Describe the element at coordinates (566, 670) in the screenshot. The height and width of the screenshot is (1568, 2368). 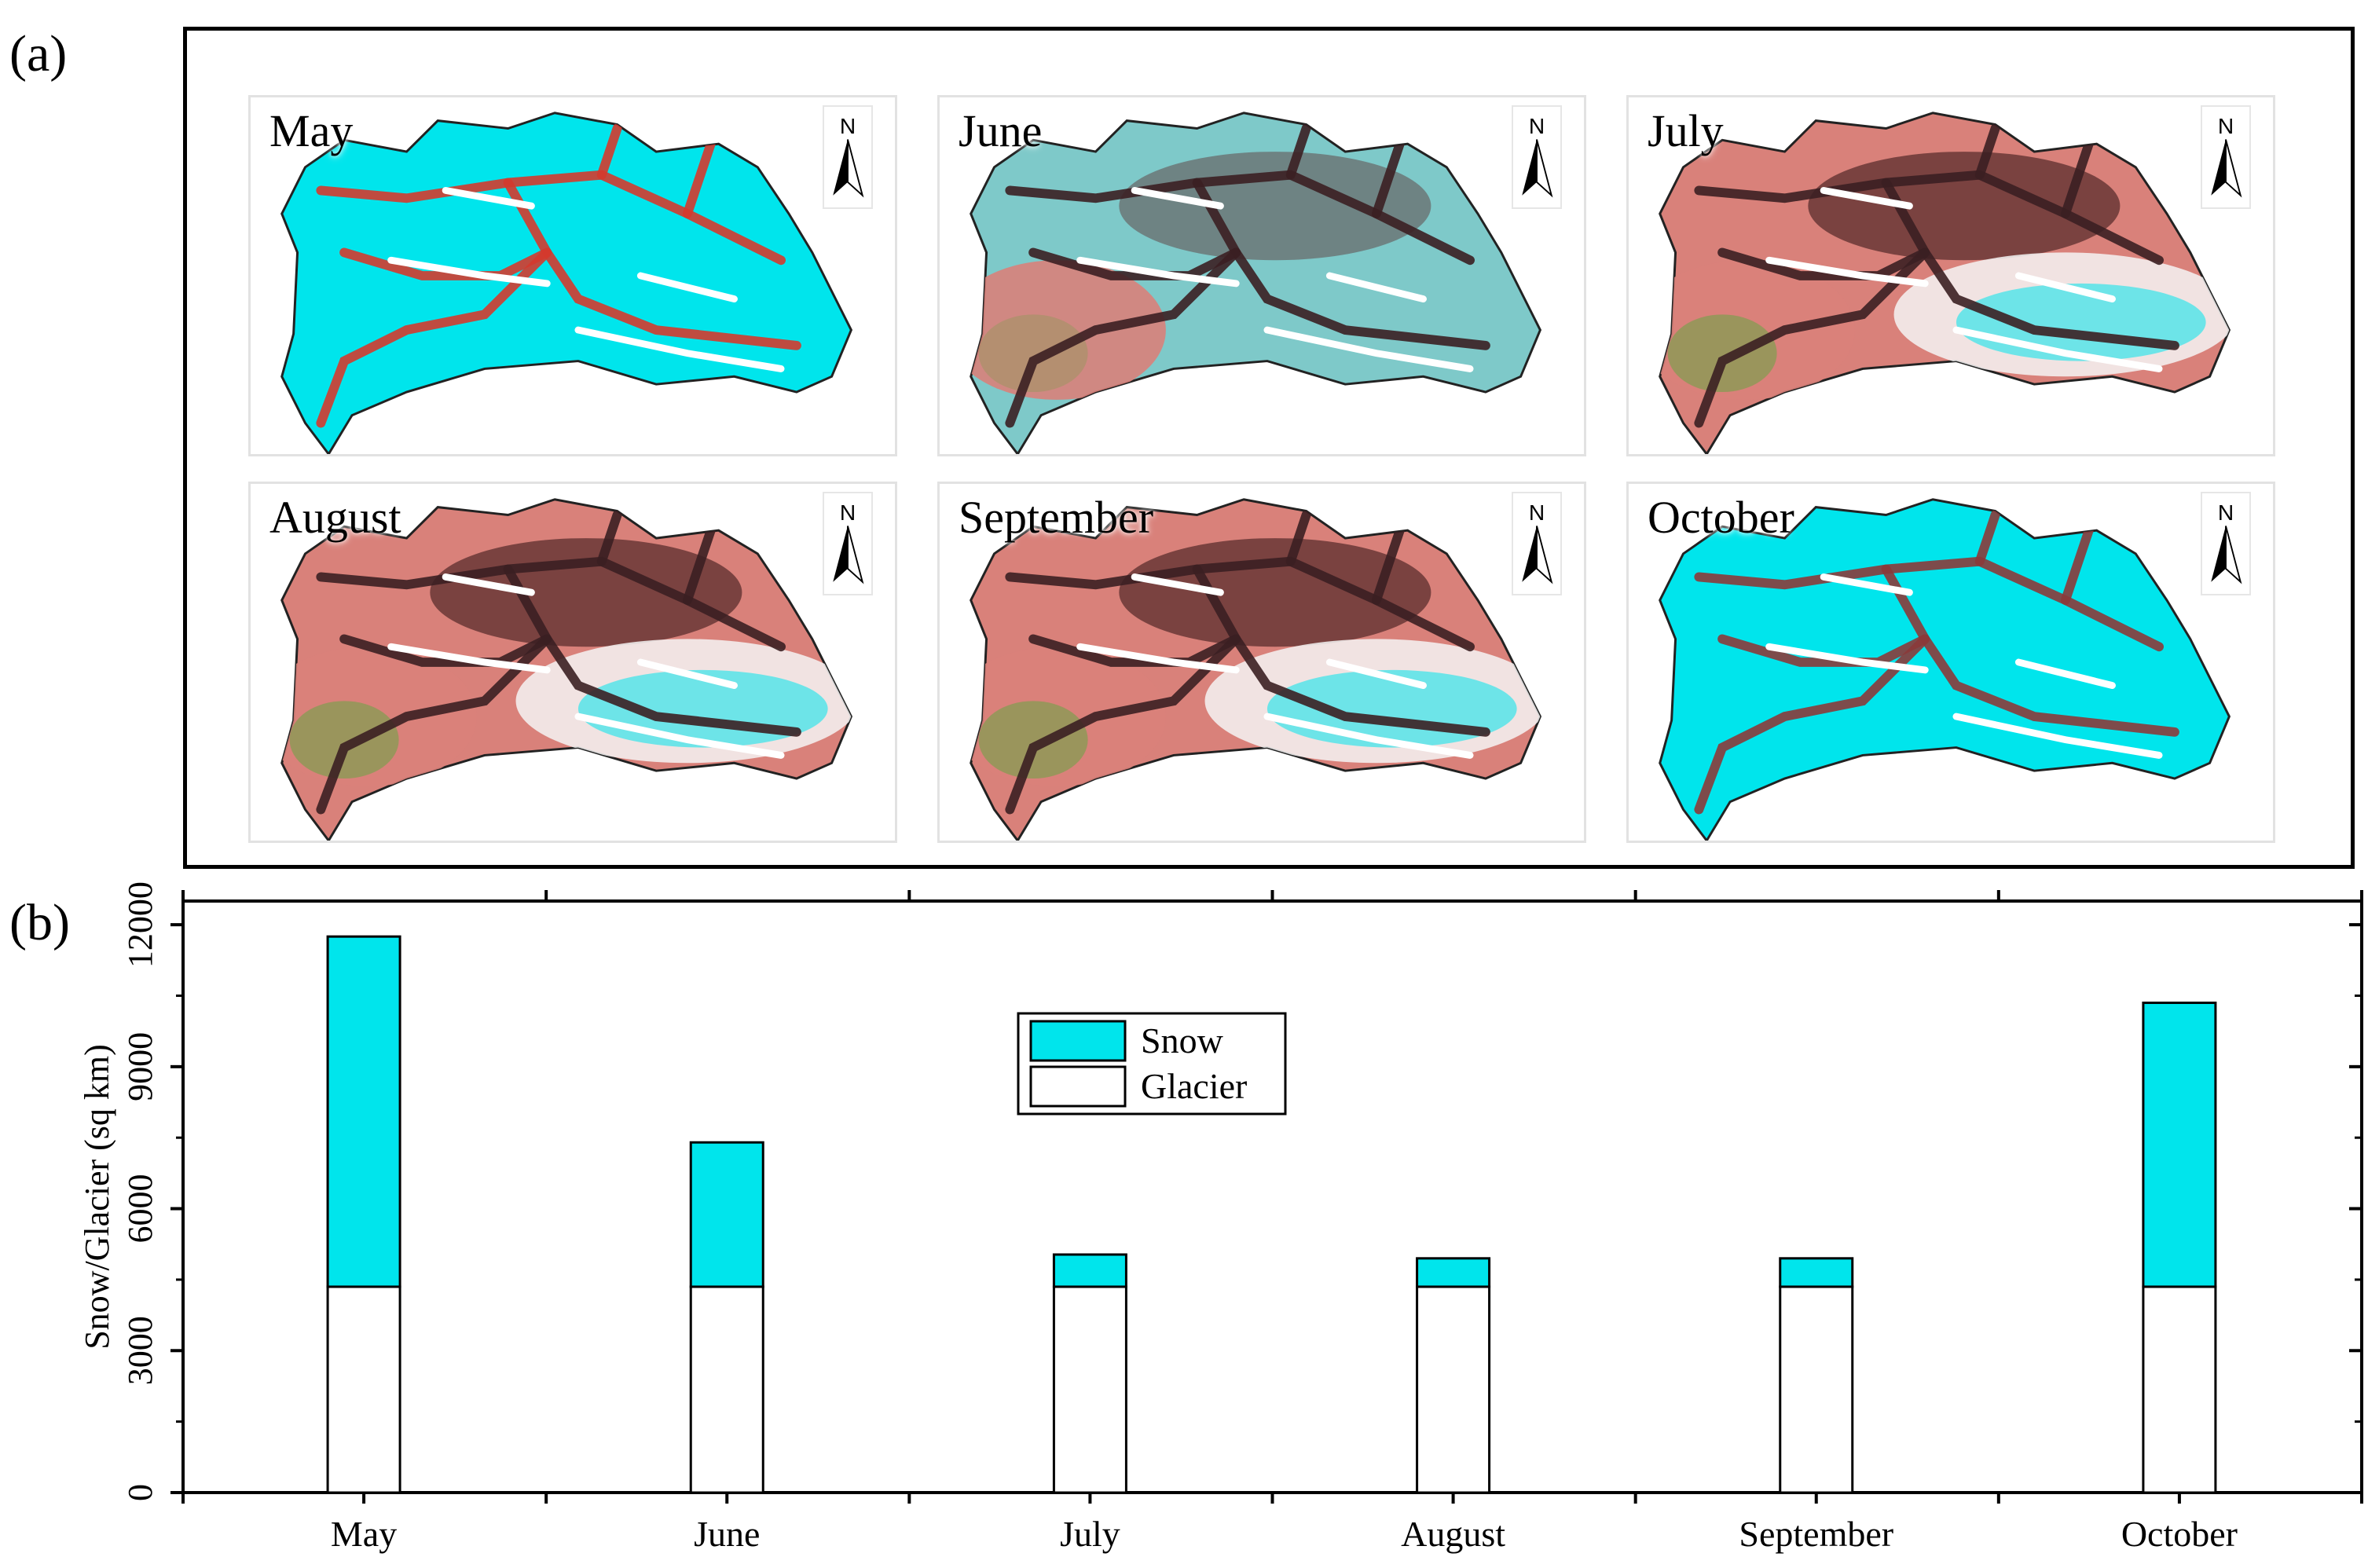
I see `satellite-map-august` at that location.